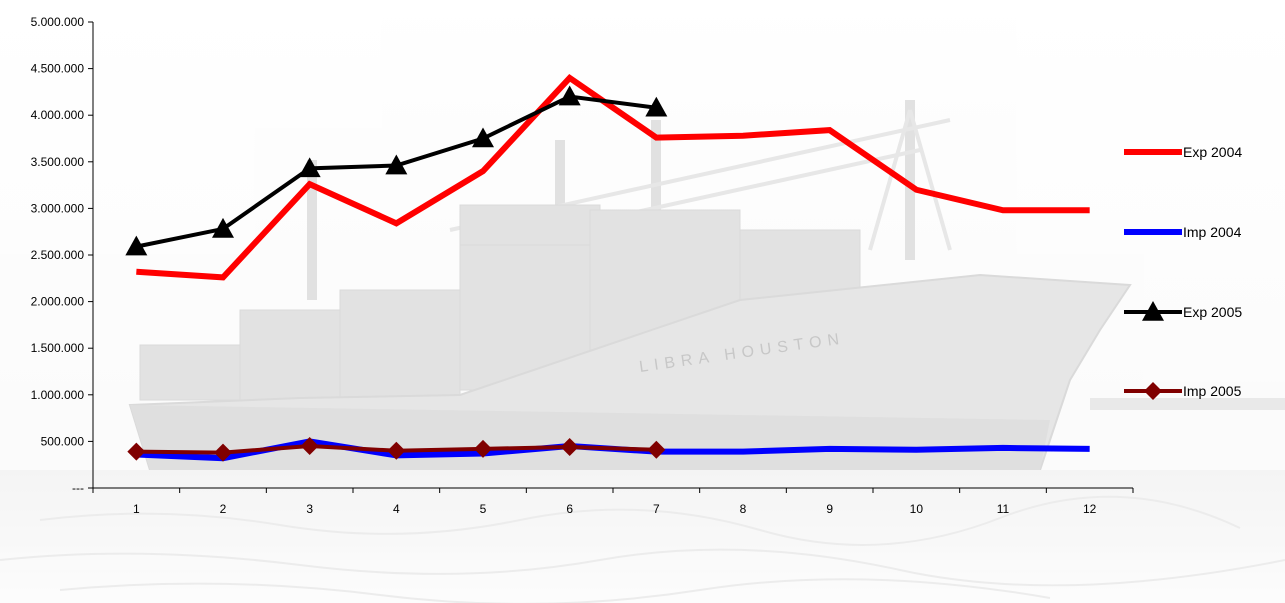 This screenshot has width=1285, height=603. Describe the element at coordinates (1212, 312) in the screenshot. I see `legend-label: Exp 2005` at that location.